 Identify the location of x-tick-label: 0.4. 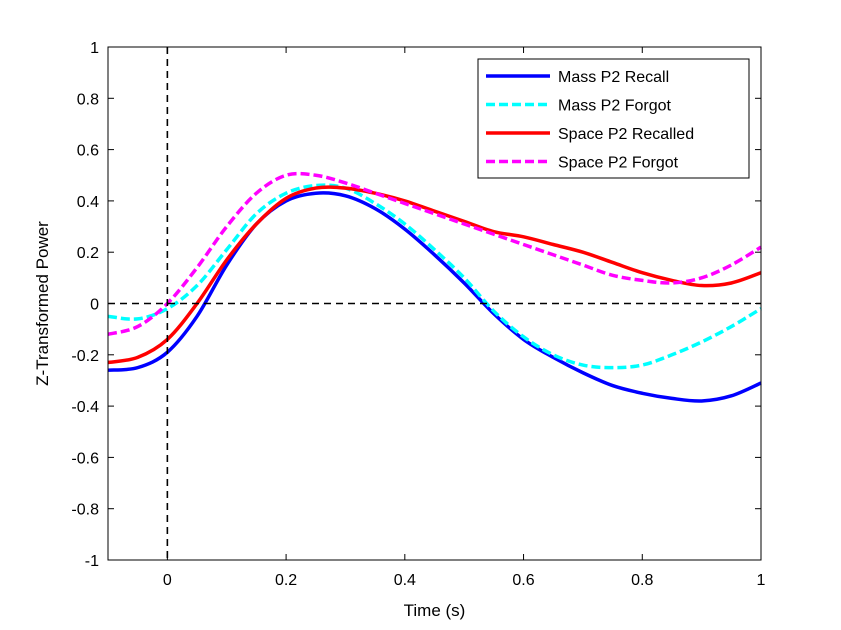
(405, 580).